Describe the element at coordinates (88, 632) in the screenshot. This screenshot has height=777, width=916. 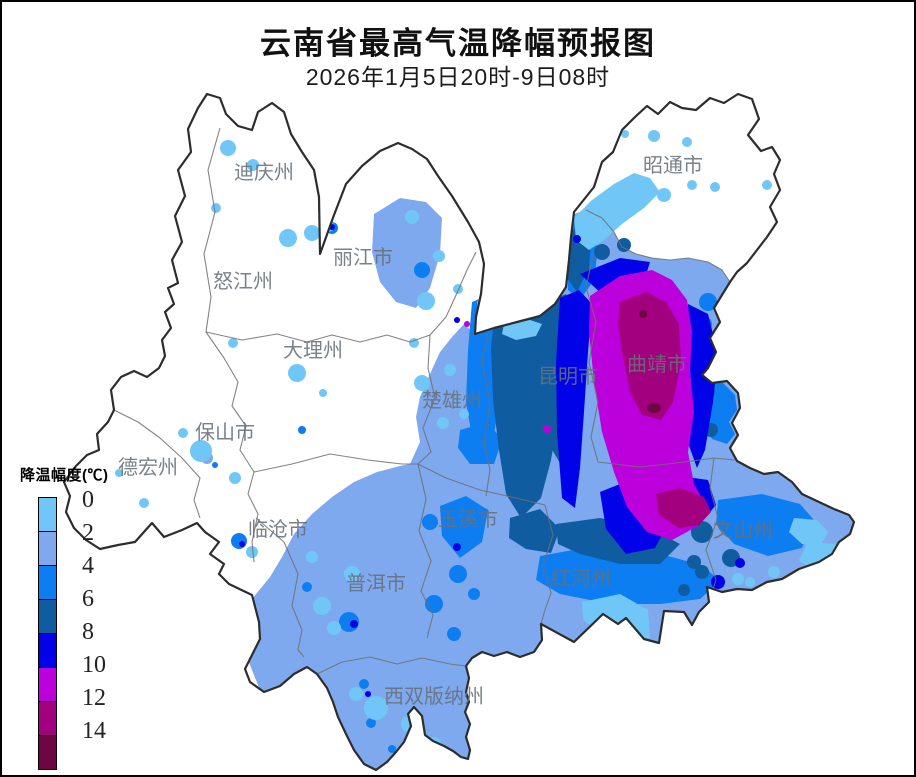
I see `legend-value: 8` at that location.